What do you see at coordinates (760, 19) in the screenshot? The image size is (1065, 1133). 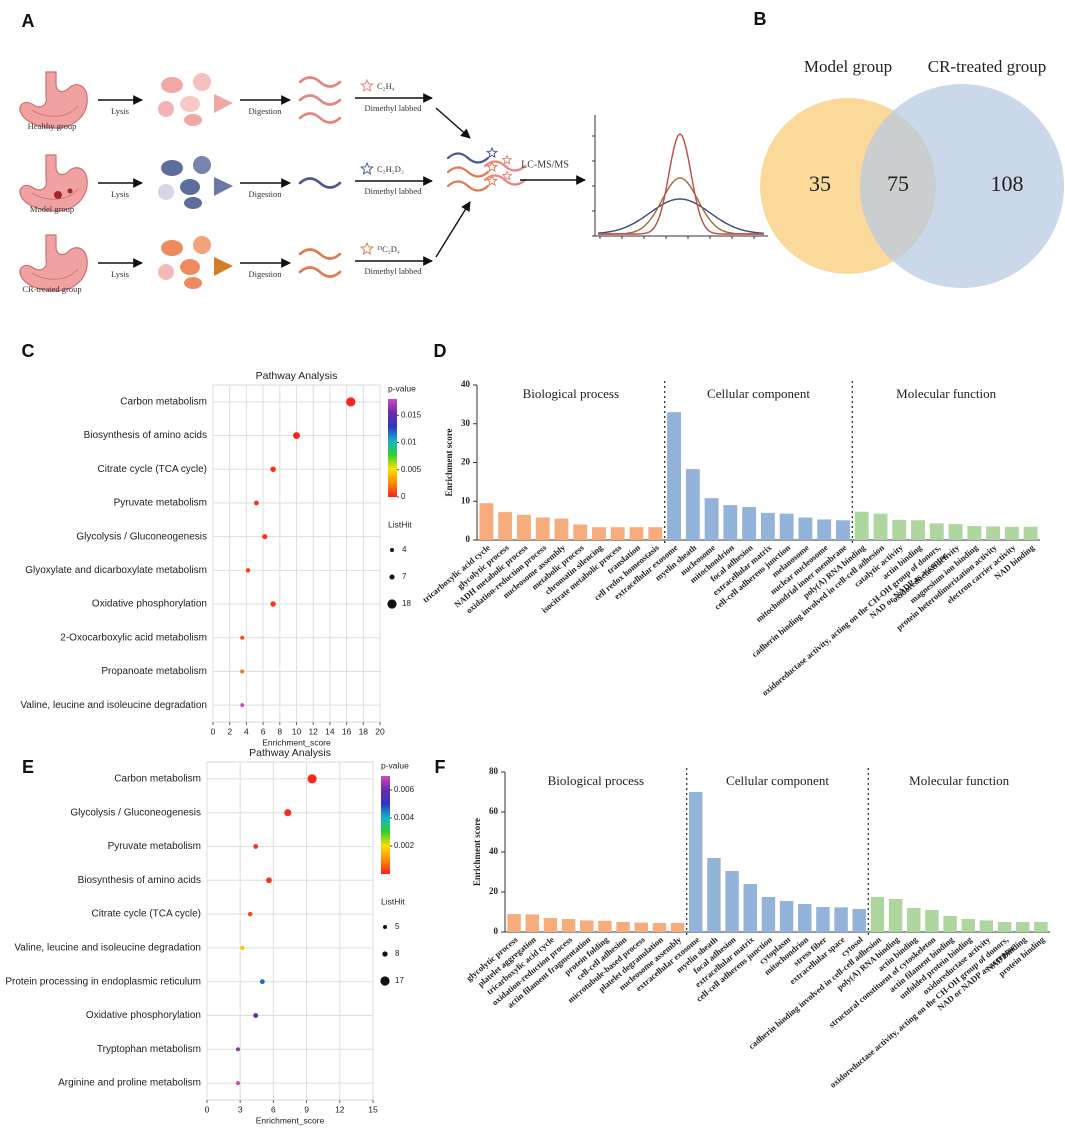 I see `panel-label: B` at bounding box center [760, 19].